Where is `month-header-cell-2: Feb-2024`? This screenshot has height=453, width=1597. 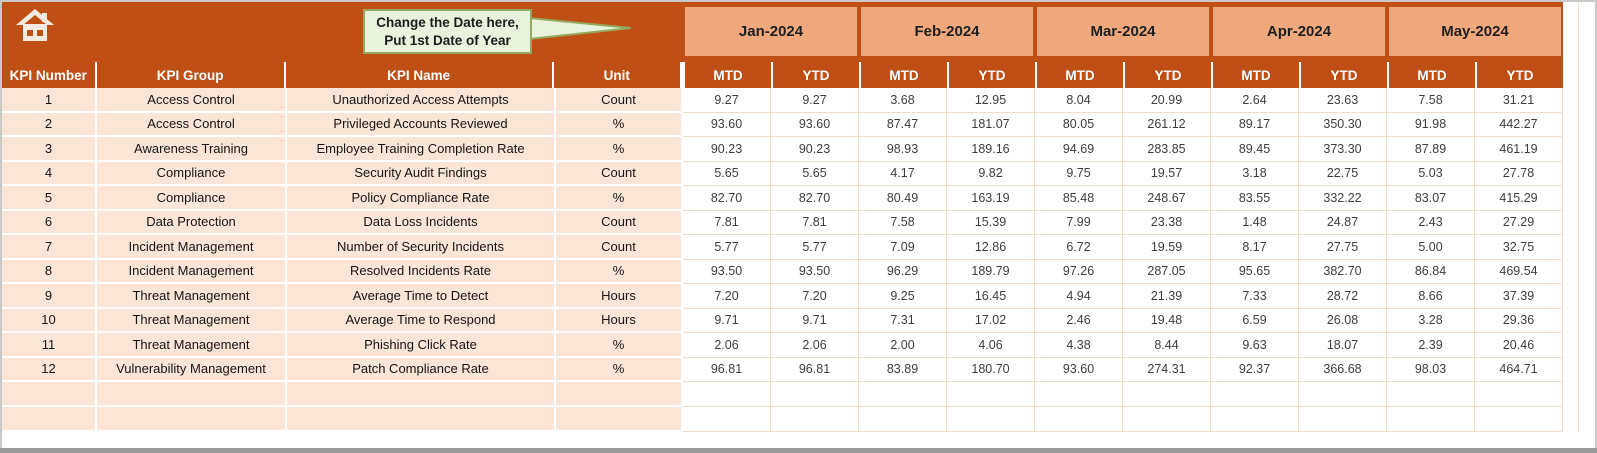
month-header-cell-2: Feb-2024 is located at coordinates (947, 31).